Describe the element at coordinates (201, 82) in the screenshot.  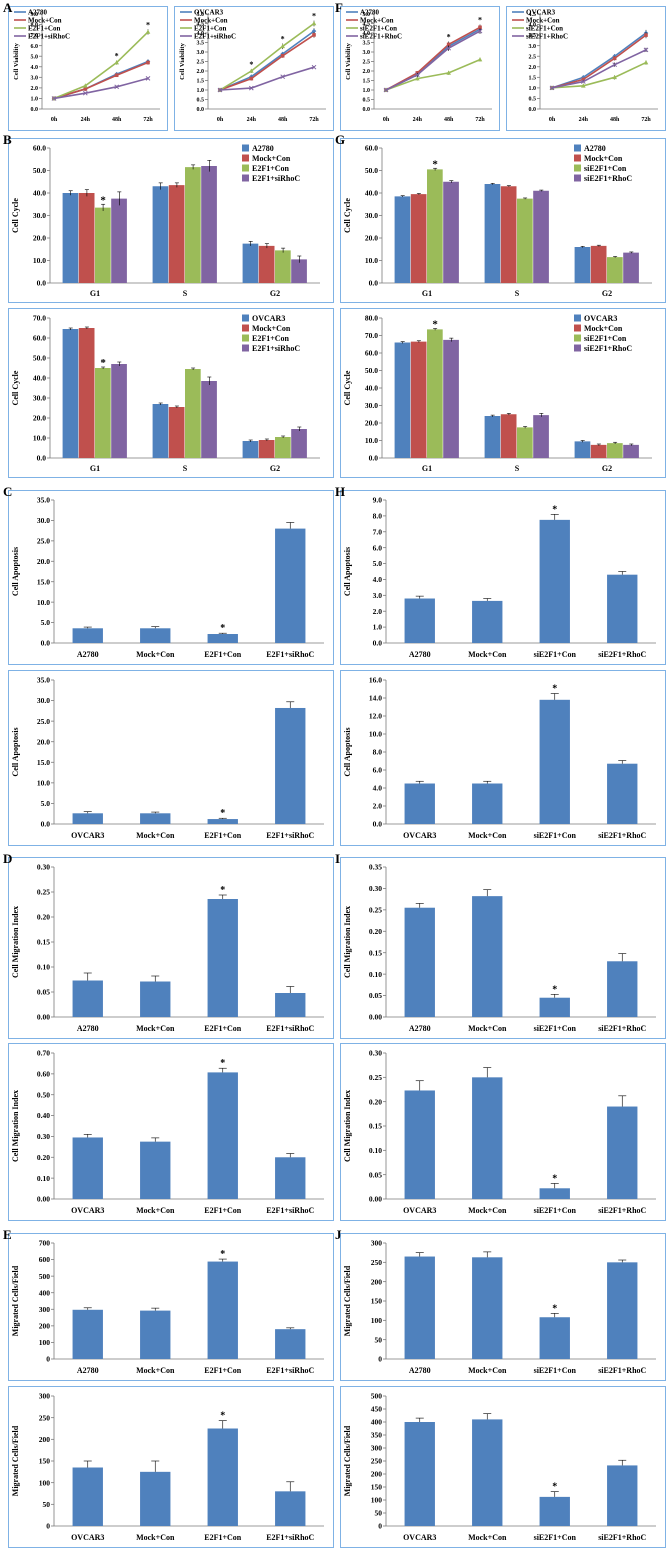
I see `y-tick-label: 1.5` at that location.